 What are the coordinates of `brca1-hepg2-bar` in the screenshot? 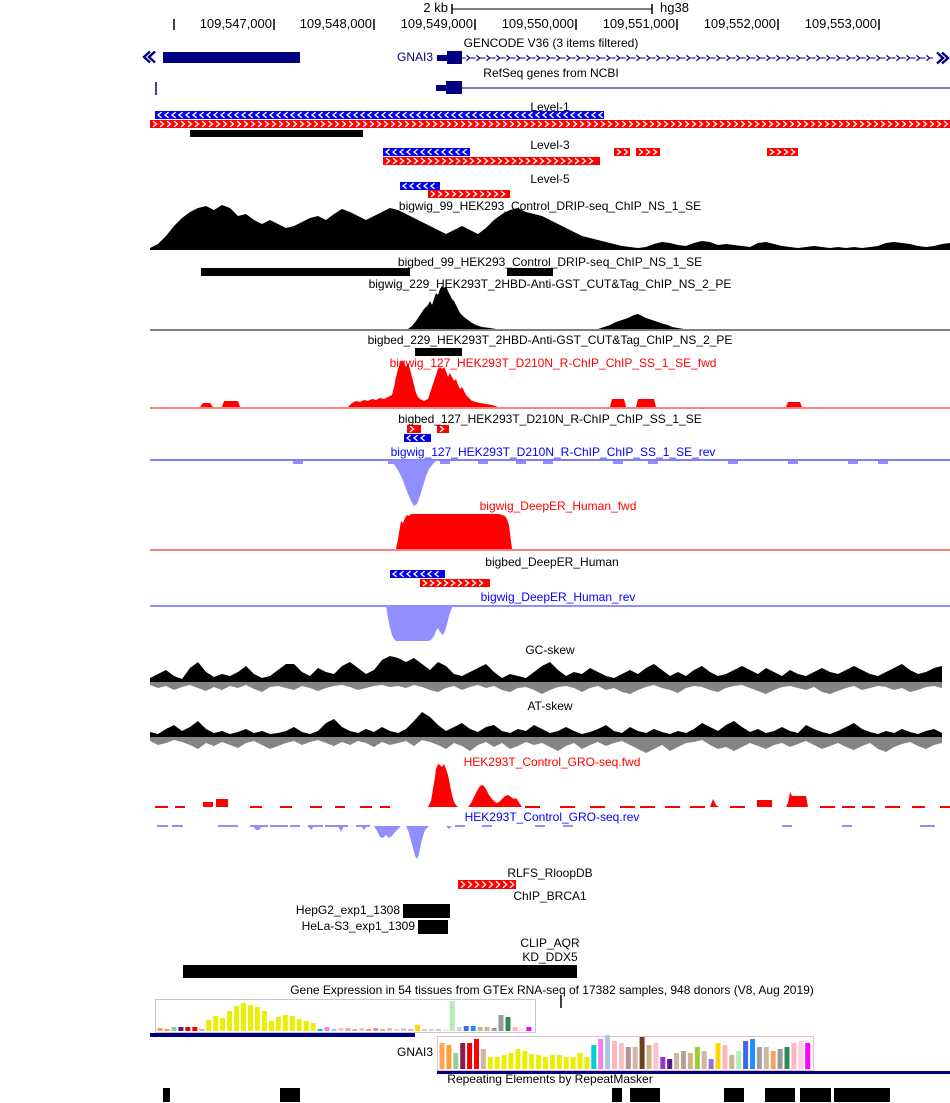 It's located at (426, 911).